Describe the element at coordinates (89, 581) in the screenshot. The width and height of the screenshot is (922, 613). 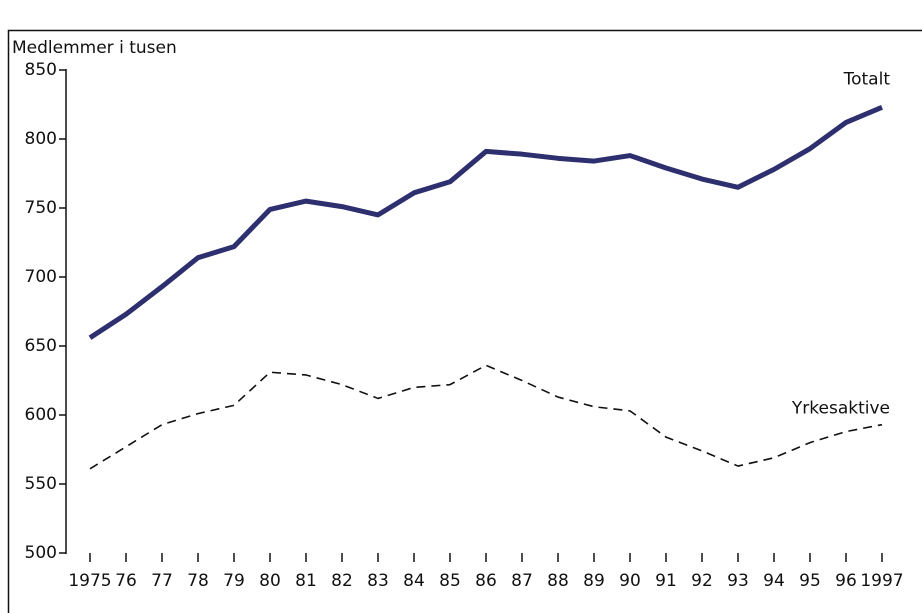
I see `x-tick-label: 1975` at that location.